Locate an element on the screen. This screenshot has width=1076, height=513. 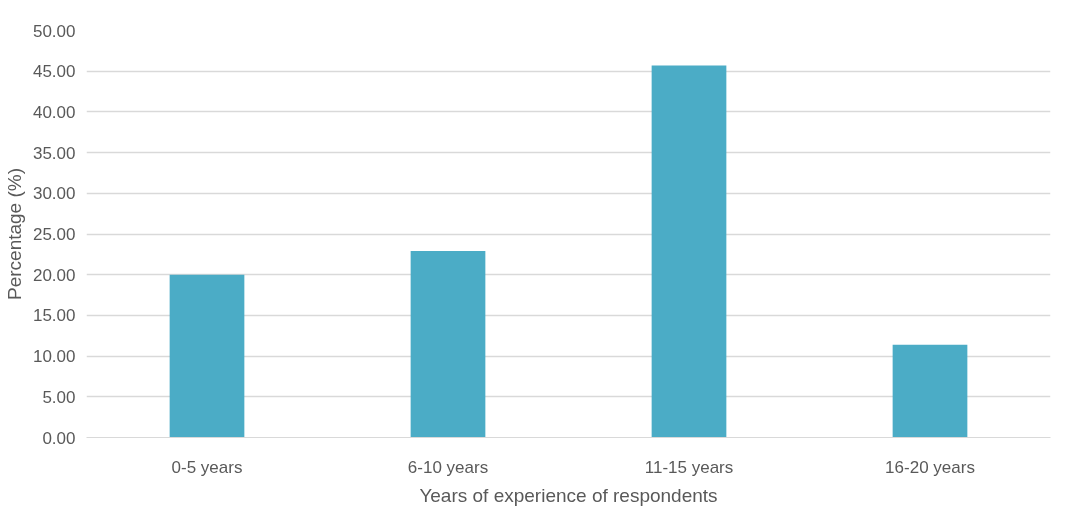
y-tick-label: 45.00 is located at coordinates (54, 72).